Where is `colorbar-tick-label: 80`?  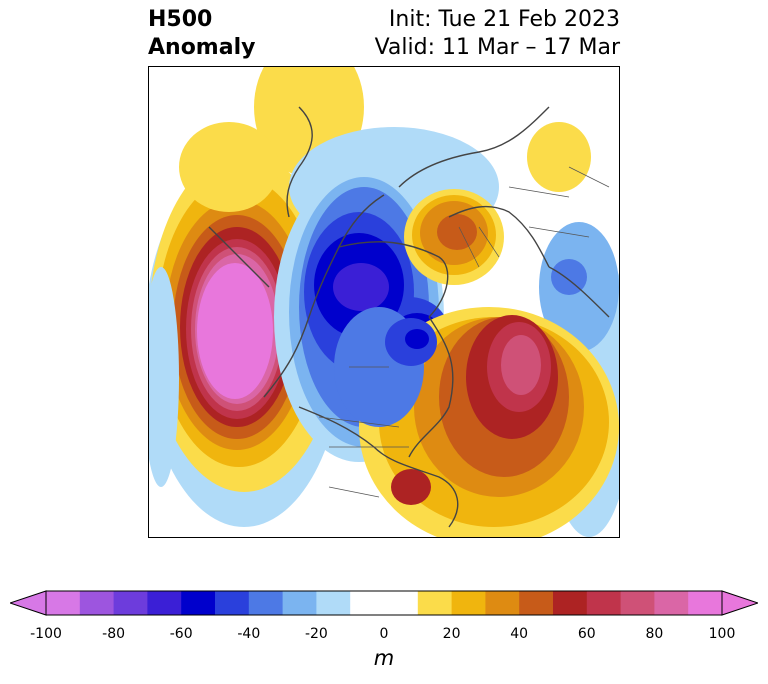 colorbar-tick-label: 80 is located at coordinates (654, 634).